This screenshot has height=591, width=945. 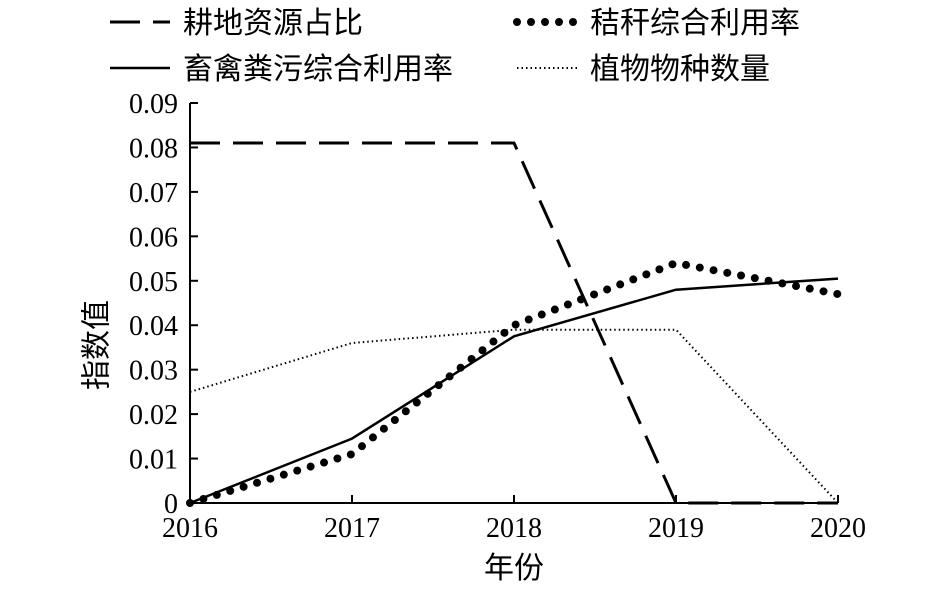 What do you see at coordinates (153, 237) in the screenshot?
I see `y-tick-label: 0.06` at bounding box center [153, 237].